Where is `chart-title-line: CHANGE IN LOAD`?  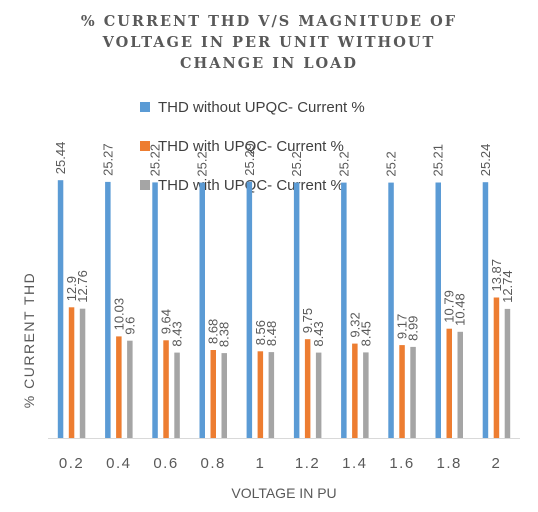
chart-title-line: CHANGE IN LOAD is located at coordinates (269, 63).